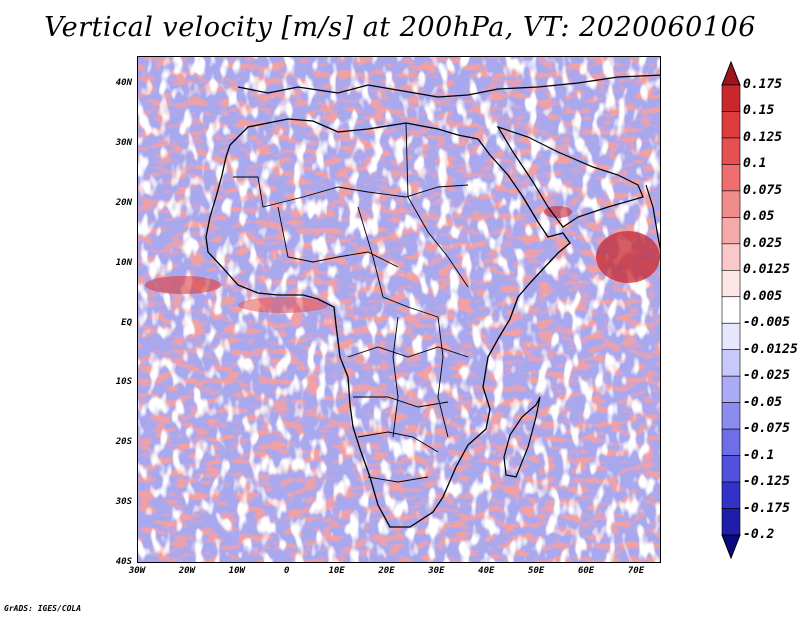  Describe the element at coordinates (763, 190) in the screenshot. I see `colorbar-level-label: 0.075` at that location.